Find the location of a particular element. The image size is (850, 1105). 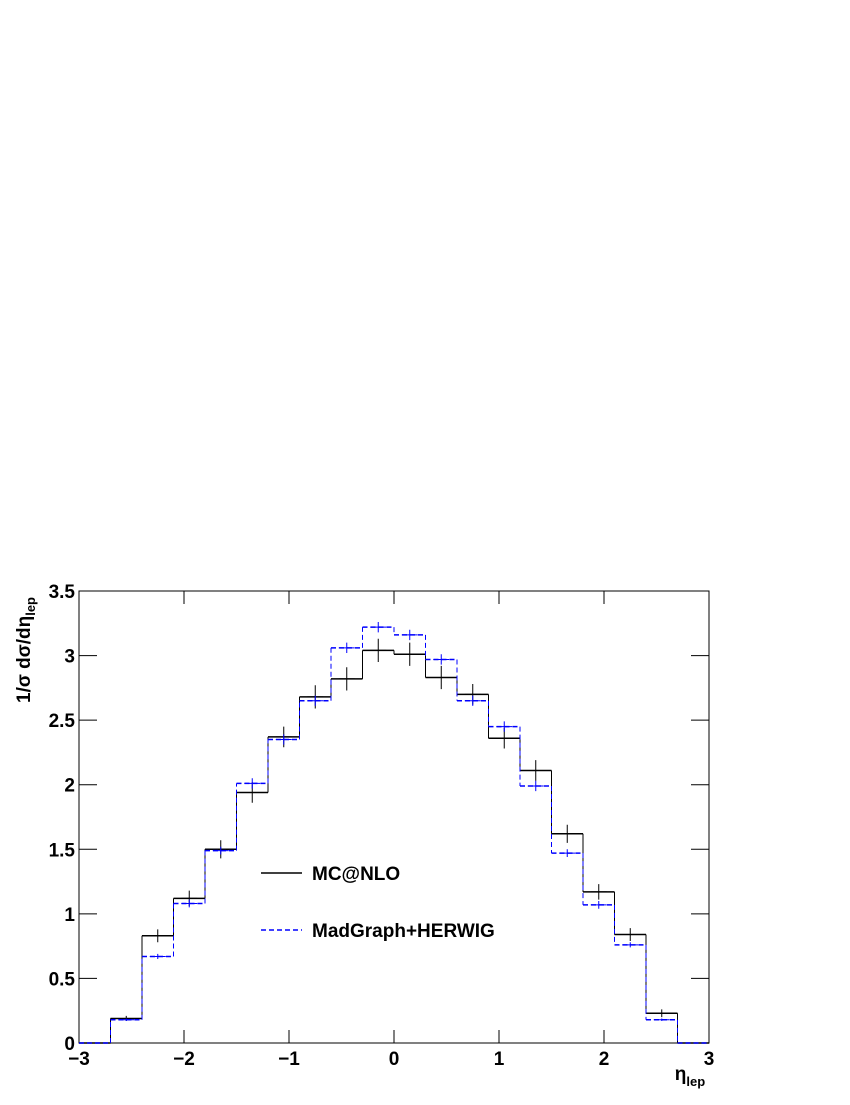

y-tick-label: 2.5 is located at coordinates (62, 721).